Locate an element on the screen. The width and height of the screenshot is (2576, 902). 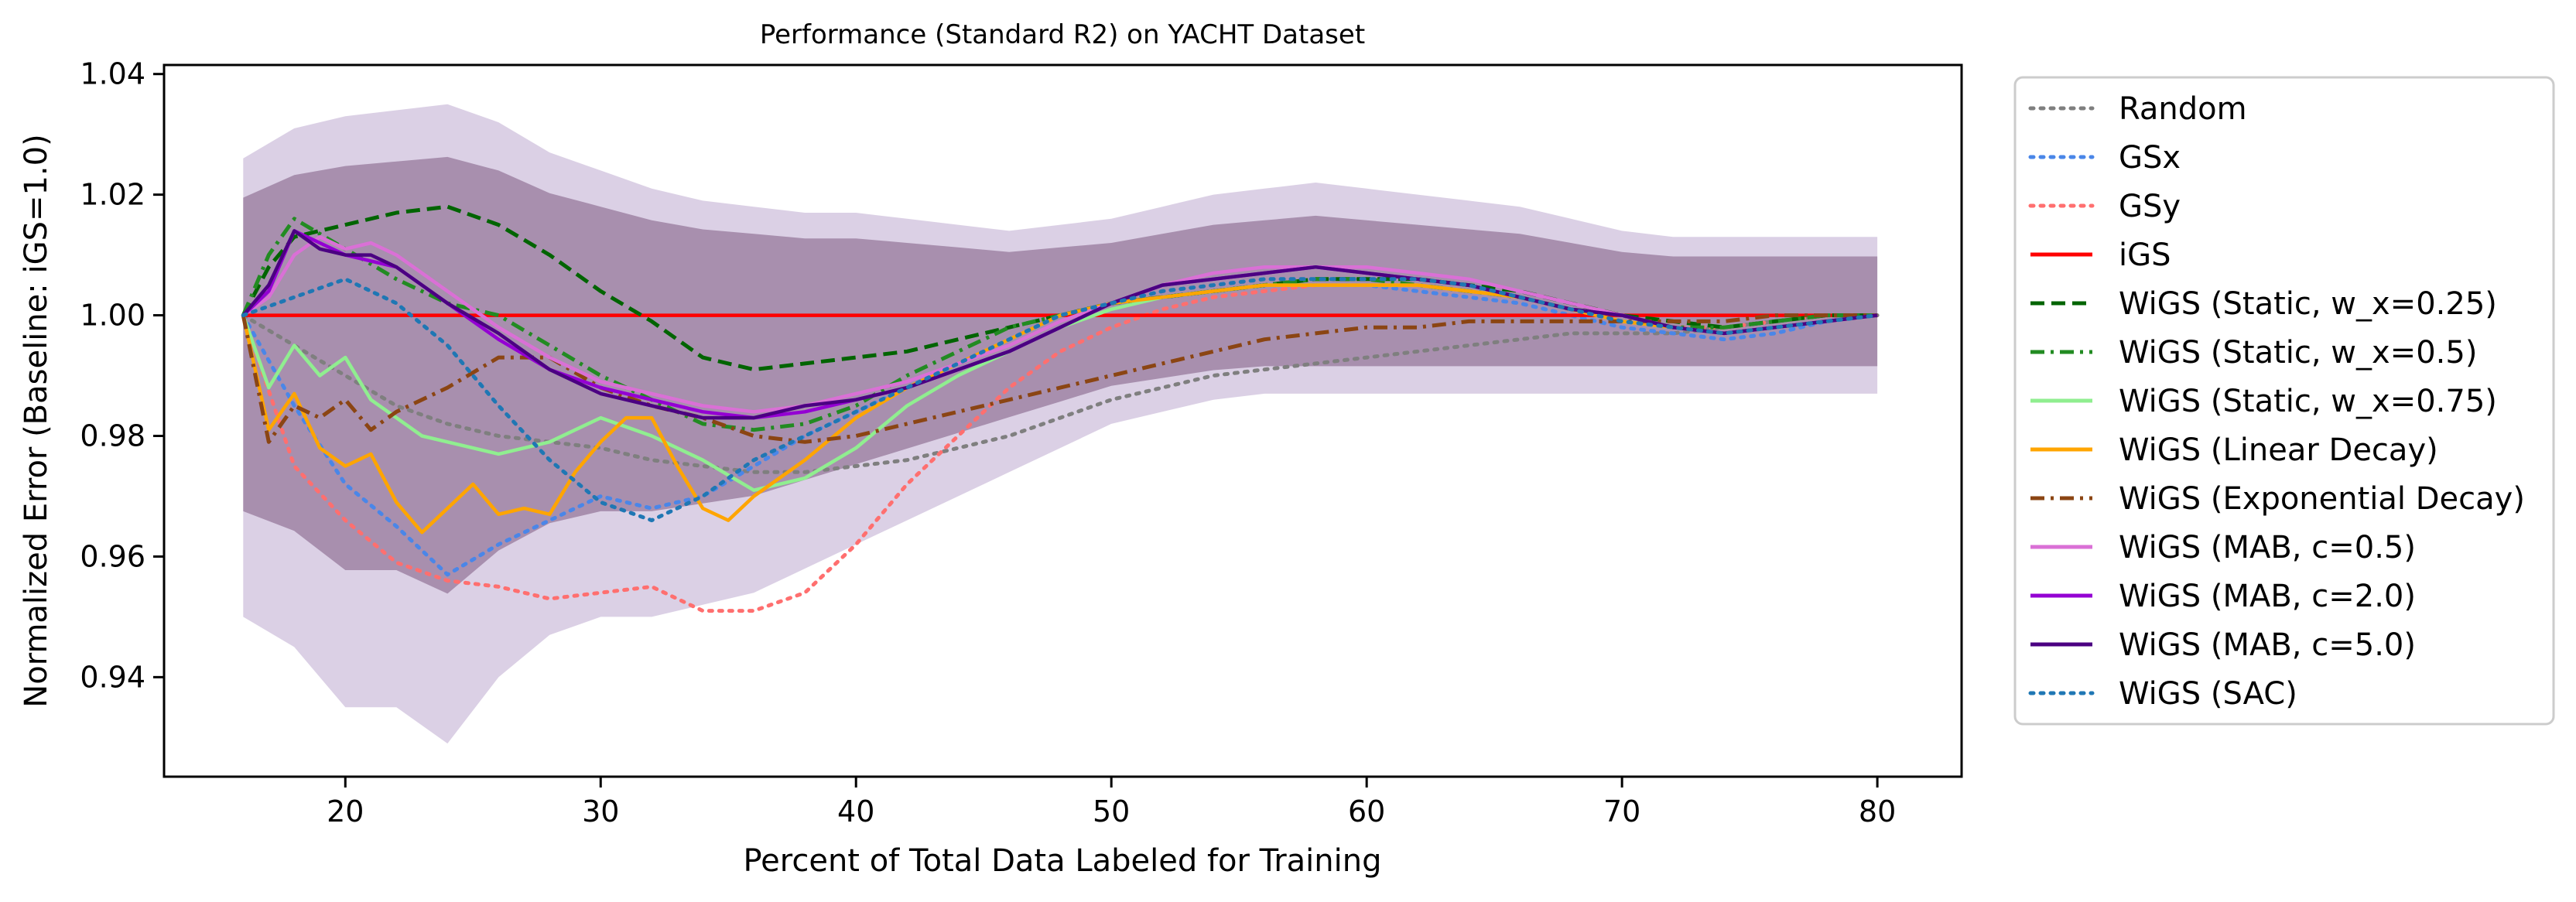
y-tick-label: 0.96 is located at coordinates (113, 556).